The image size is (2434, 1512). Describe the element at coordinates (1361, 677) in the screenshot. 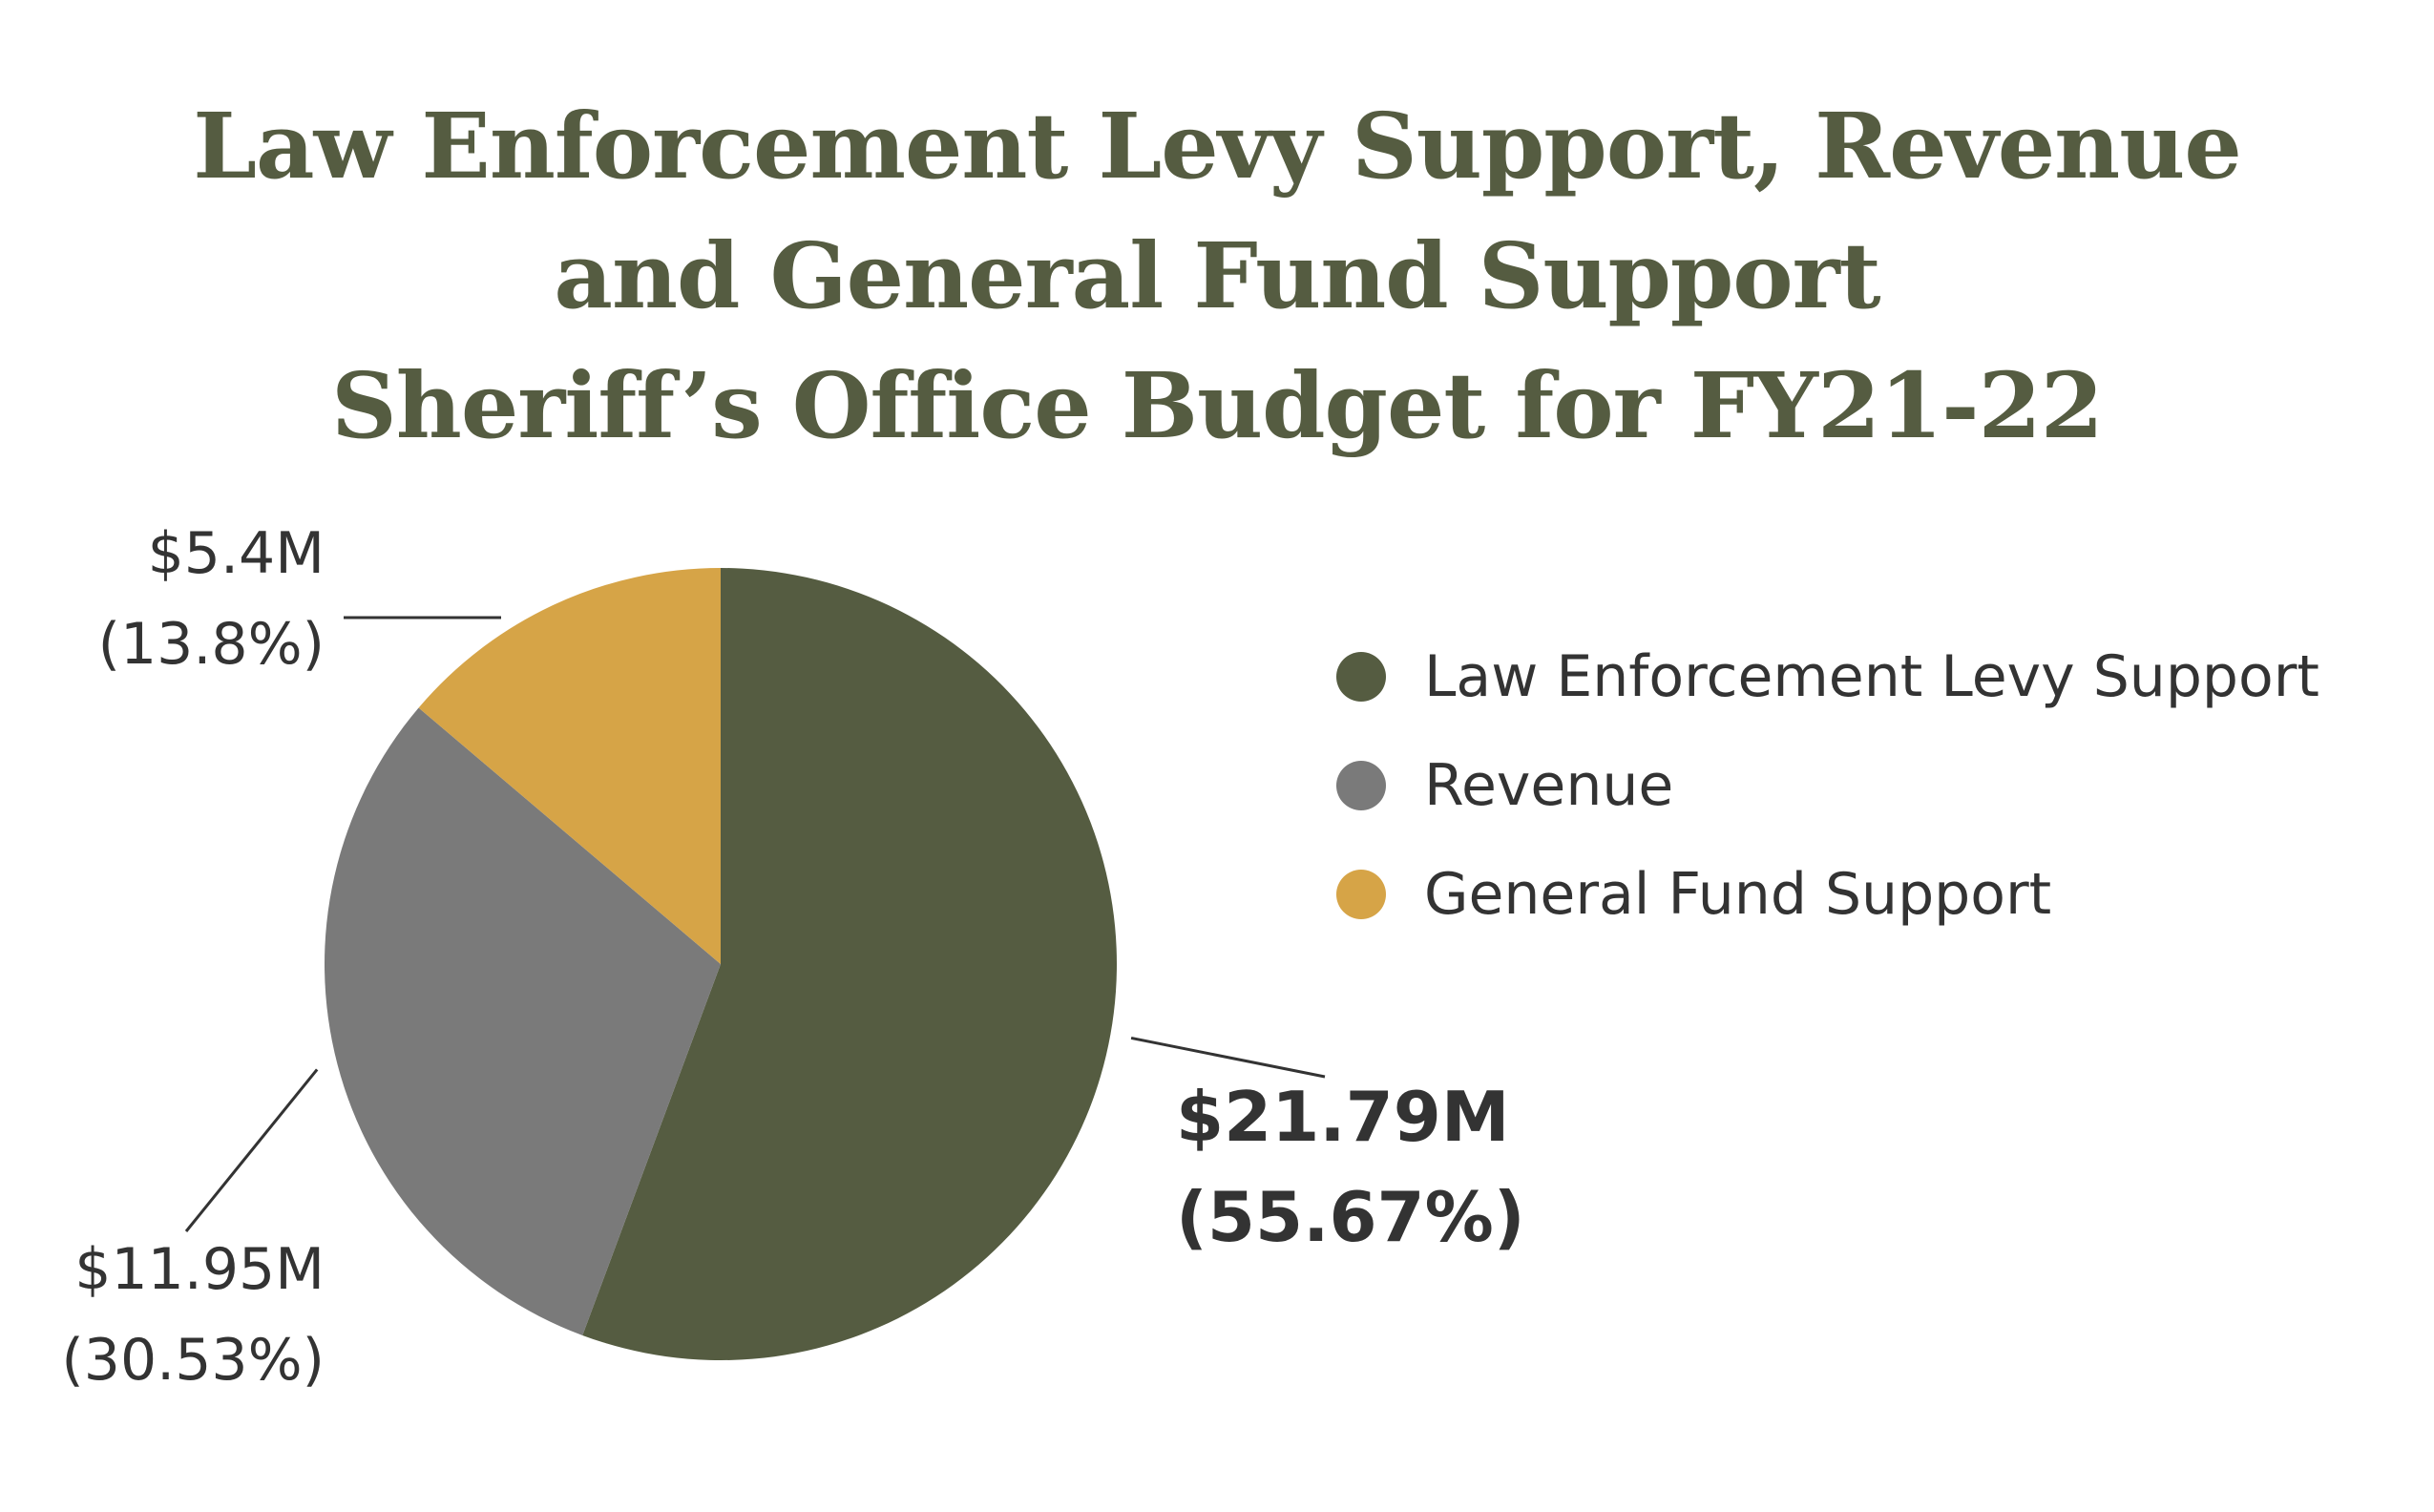

I see `legend-swatch-levy` at that location.